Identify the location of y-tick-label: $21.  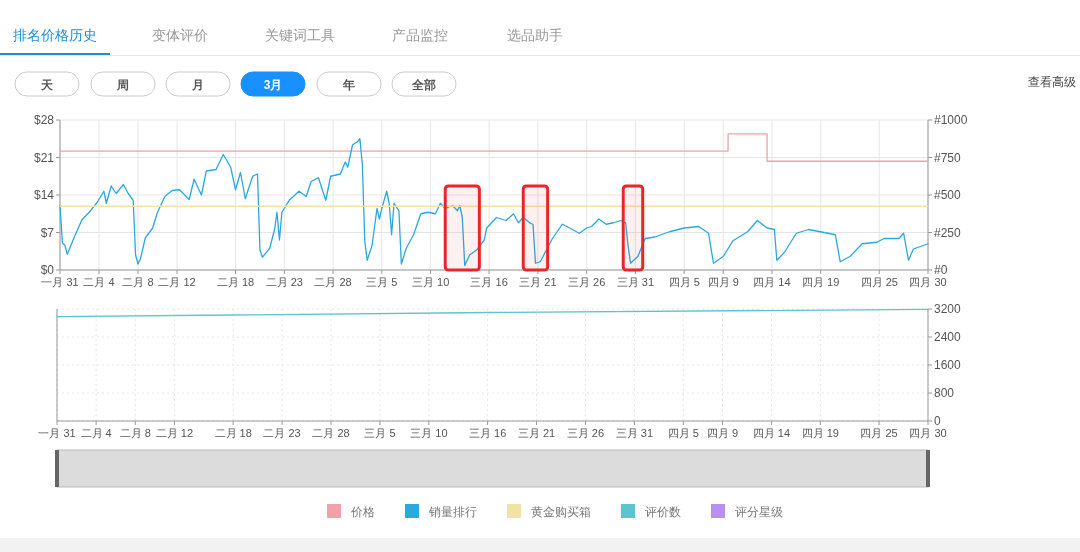
(44, 157).